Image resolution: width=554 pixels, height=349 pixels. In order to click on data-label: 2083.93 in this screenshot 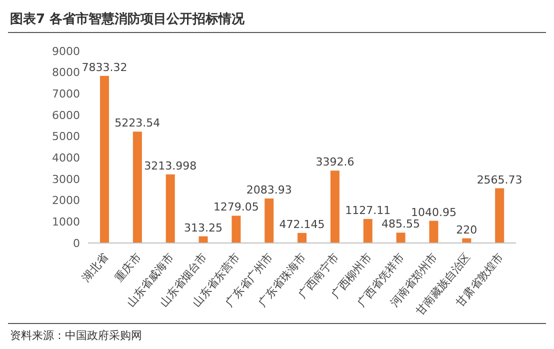, I will do `click(269, 190)`.